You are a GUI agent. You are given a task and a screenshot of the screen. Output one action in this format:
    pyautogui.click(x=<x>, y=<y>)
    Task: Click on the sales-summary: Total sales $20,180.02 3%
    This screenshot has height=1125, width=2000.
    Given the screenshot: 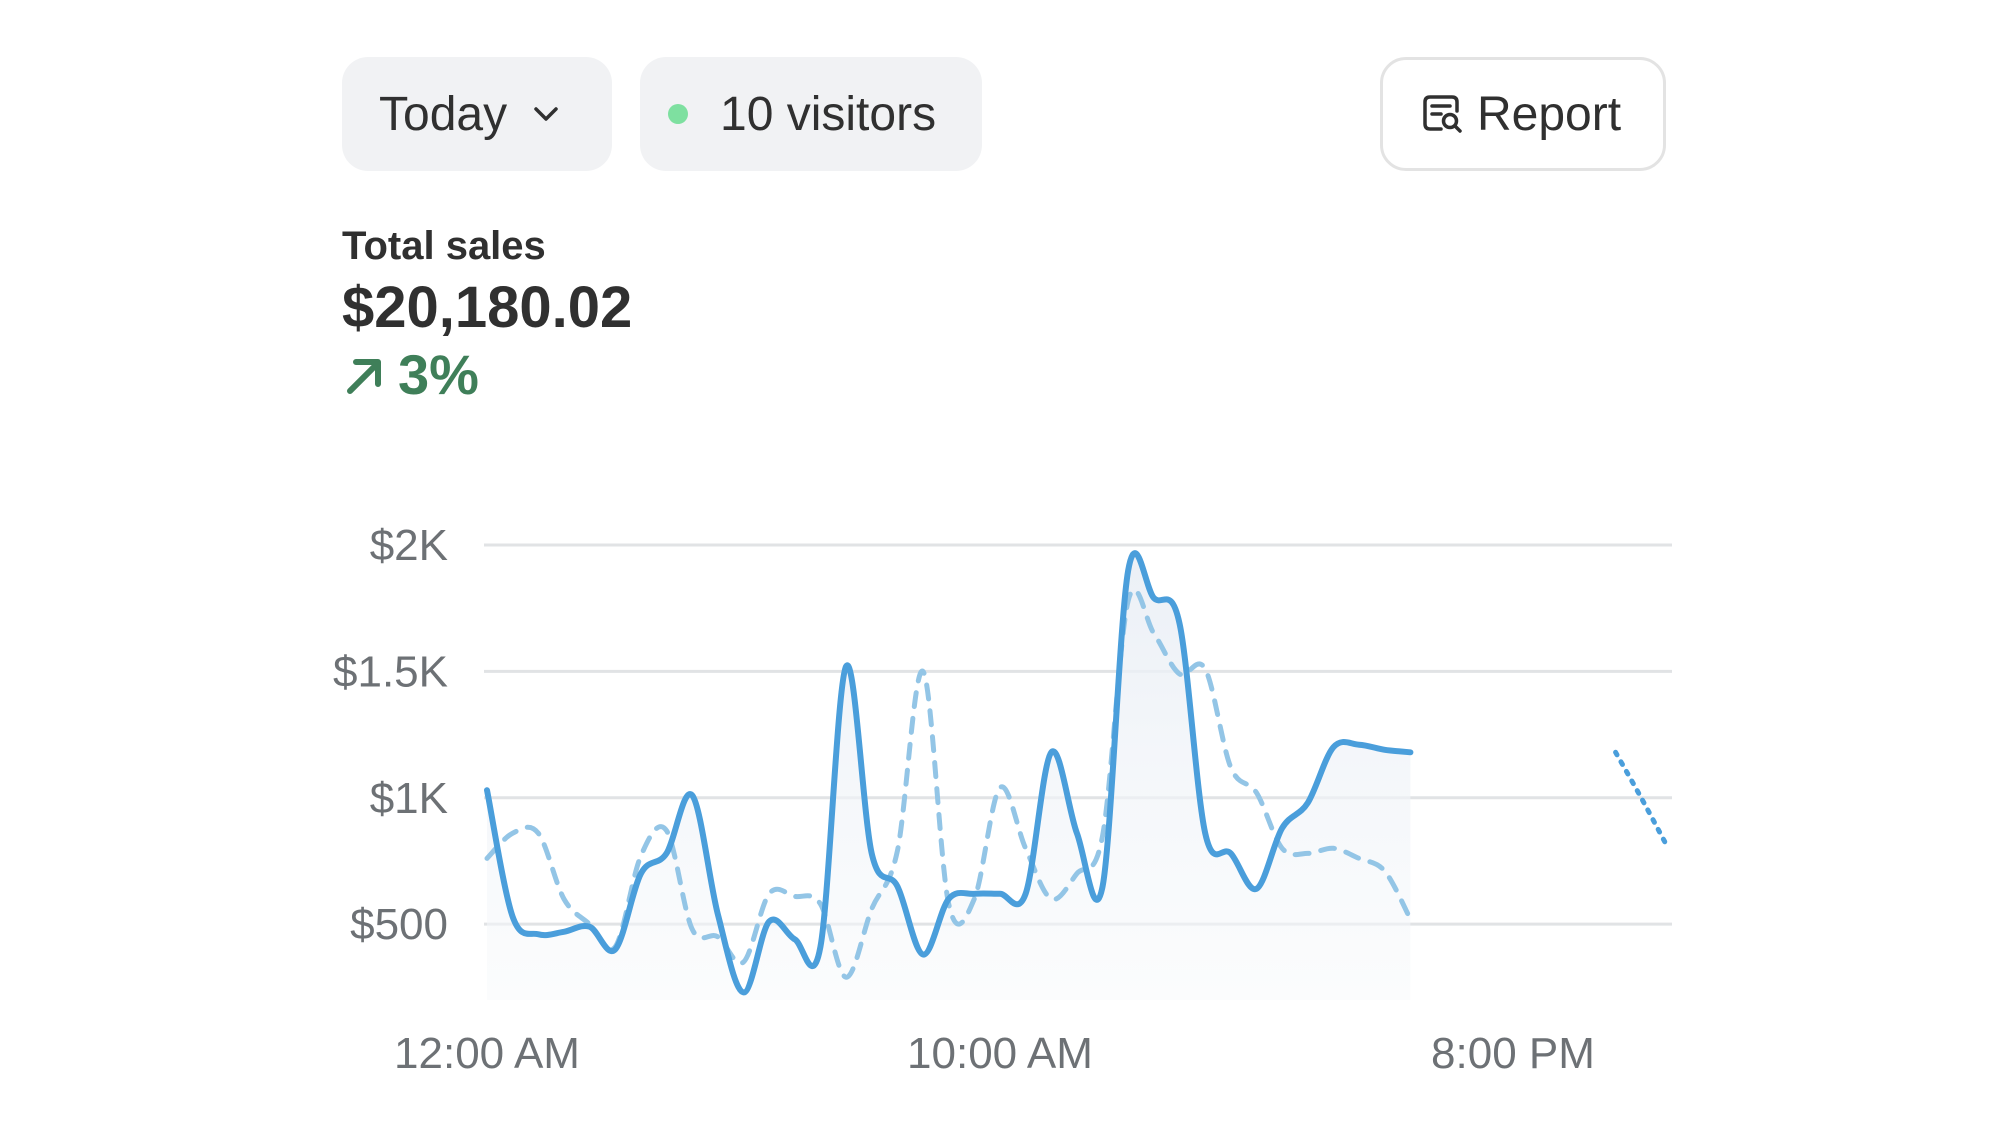 What is the action you would take?
    pyautogui.click(x=487, y=314)
    